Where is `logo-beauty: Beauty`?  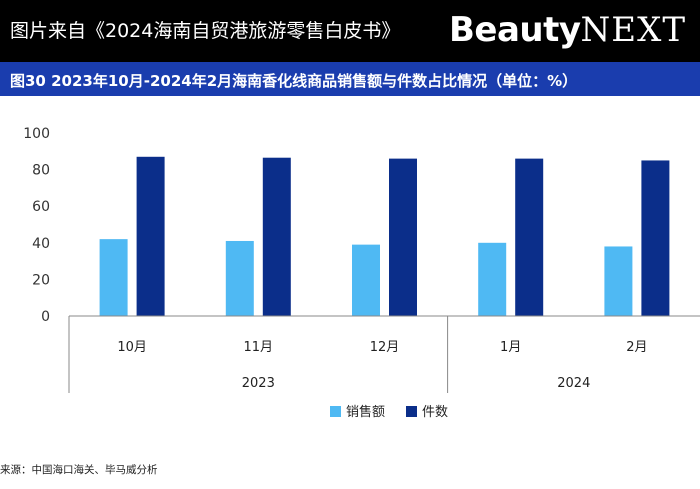 logo-beauty: Beauty is located at coordinates (515, 30).